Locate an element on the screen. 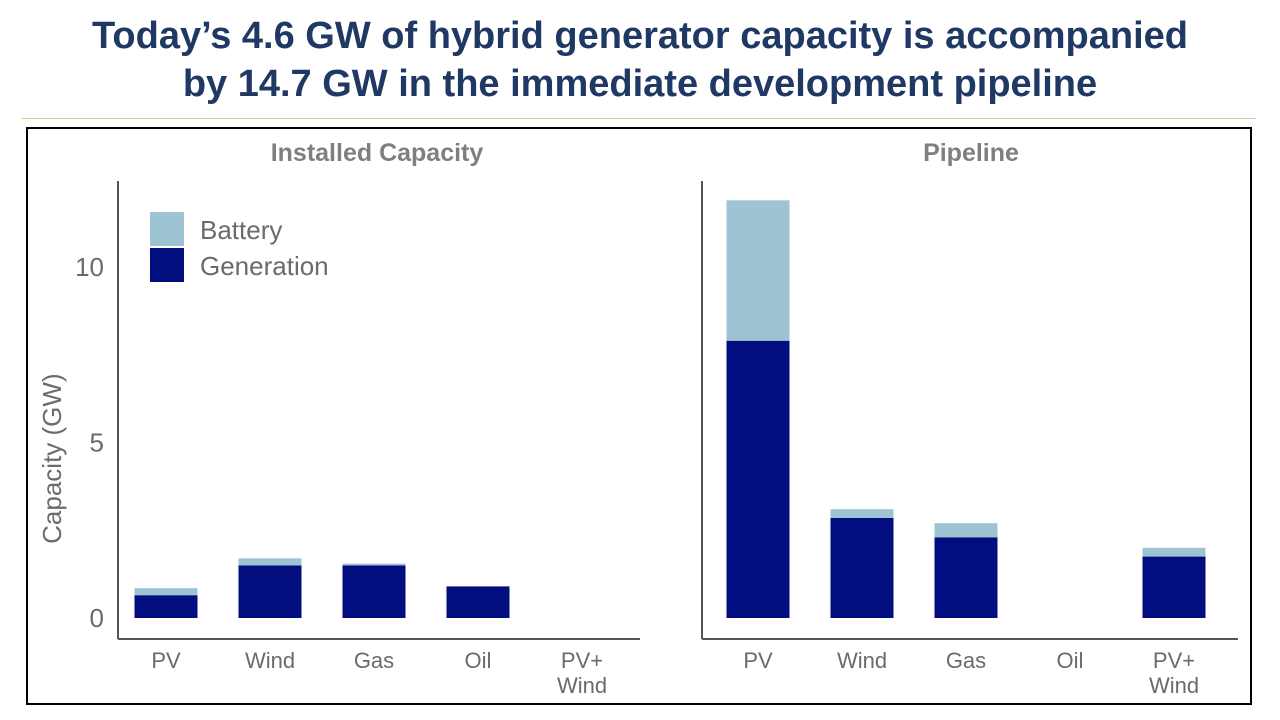 The height and width of the screenshot is (720, 1280). panel-title: Installed Capacity is located at coordinates (377, 153).